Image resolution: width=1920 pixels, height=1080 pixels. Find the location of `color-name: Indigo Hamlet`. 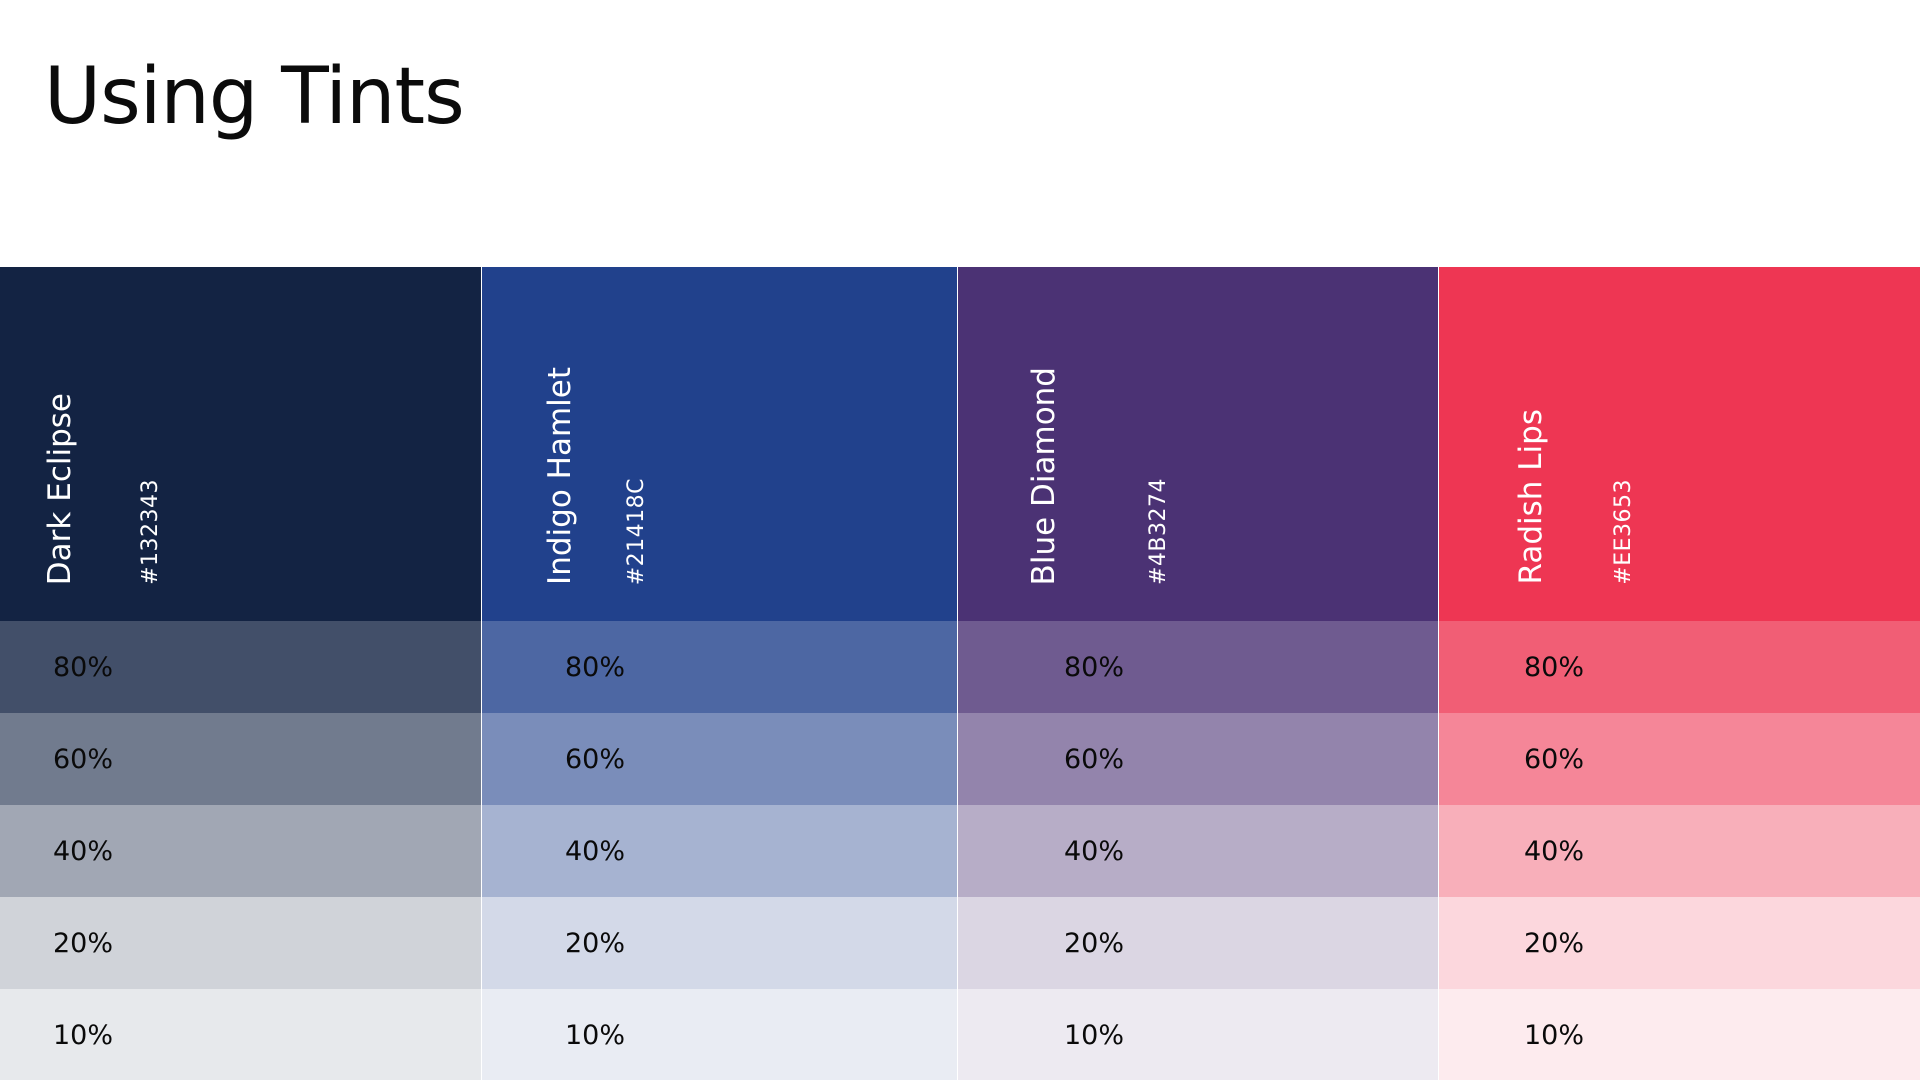

color-name: Indigo Hamlet is located at coordinates (560, 476).